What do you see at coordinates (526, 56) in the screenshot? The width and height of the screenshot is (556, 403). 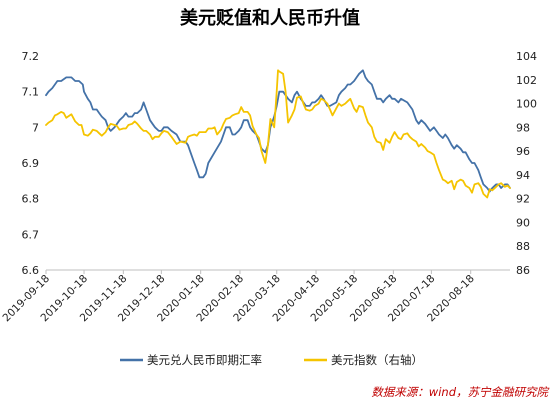 I see `y-right-tick-label: 104` at bounding box center [526, 56].